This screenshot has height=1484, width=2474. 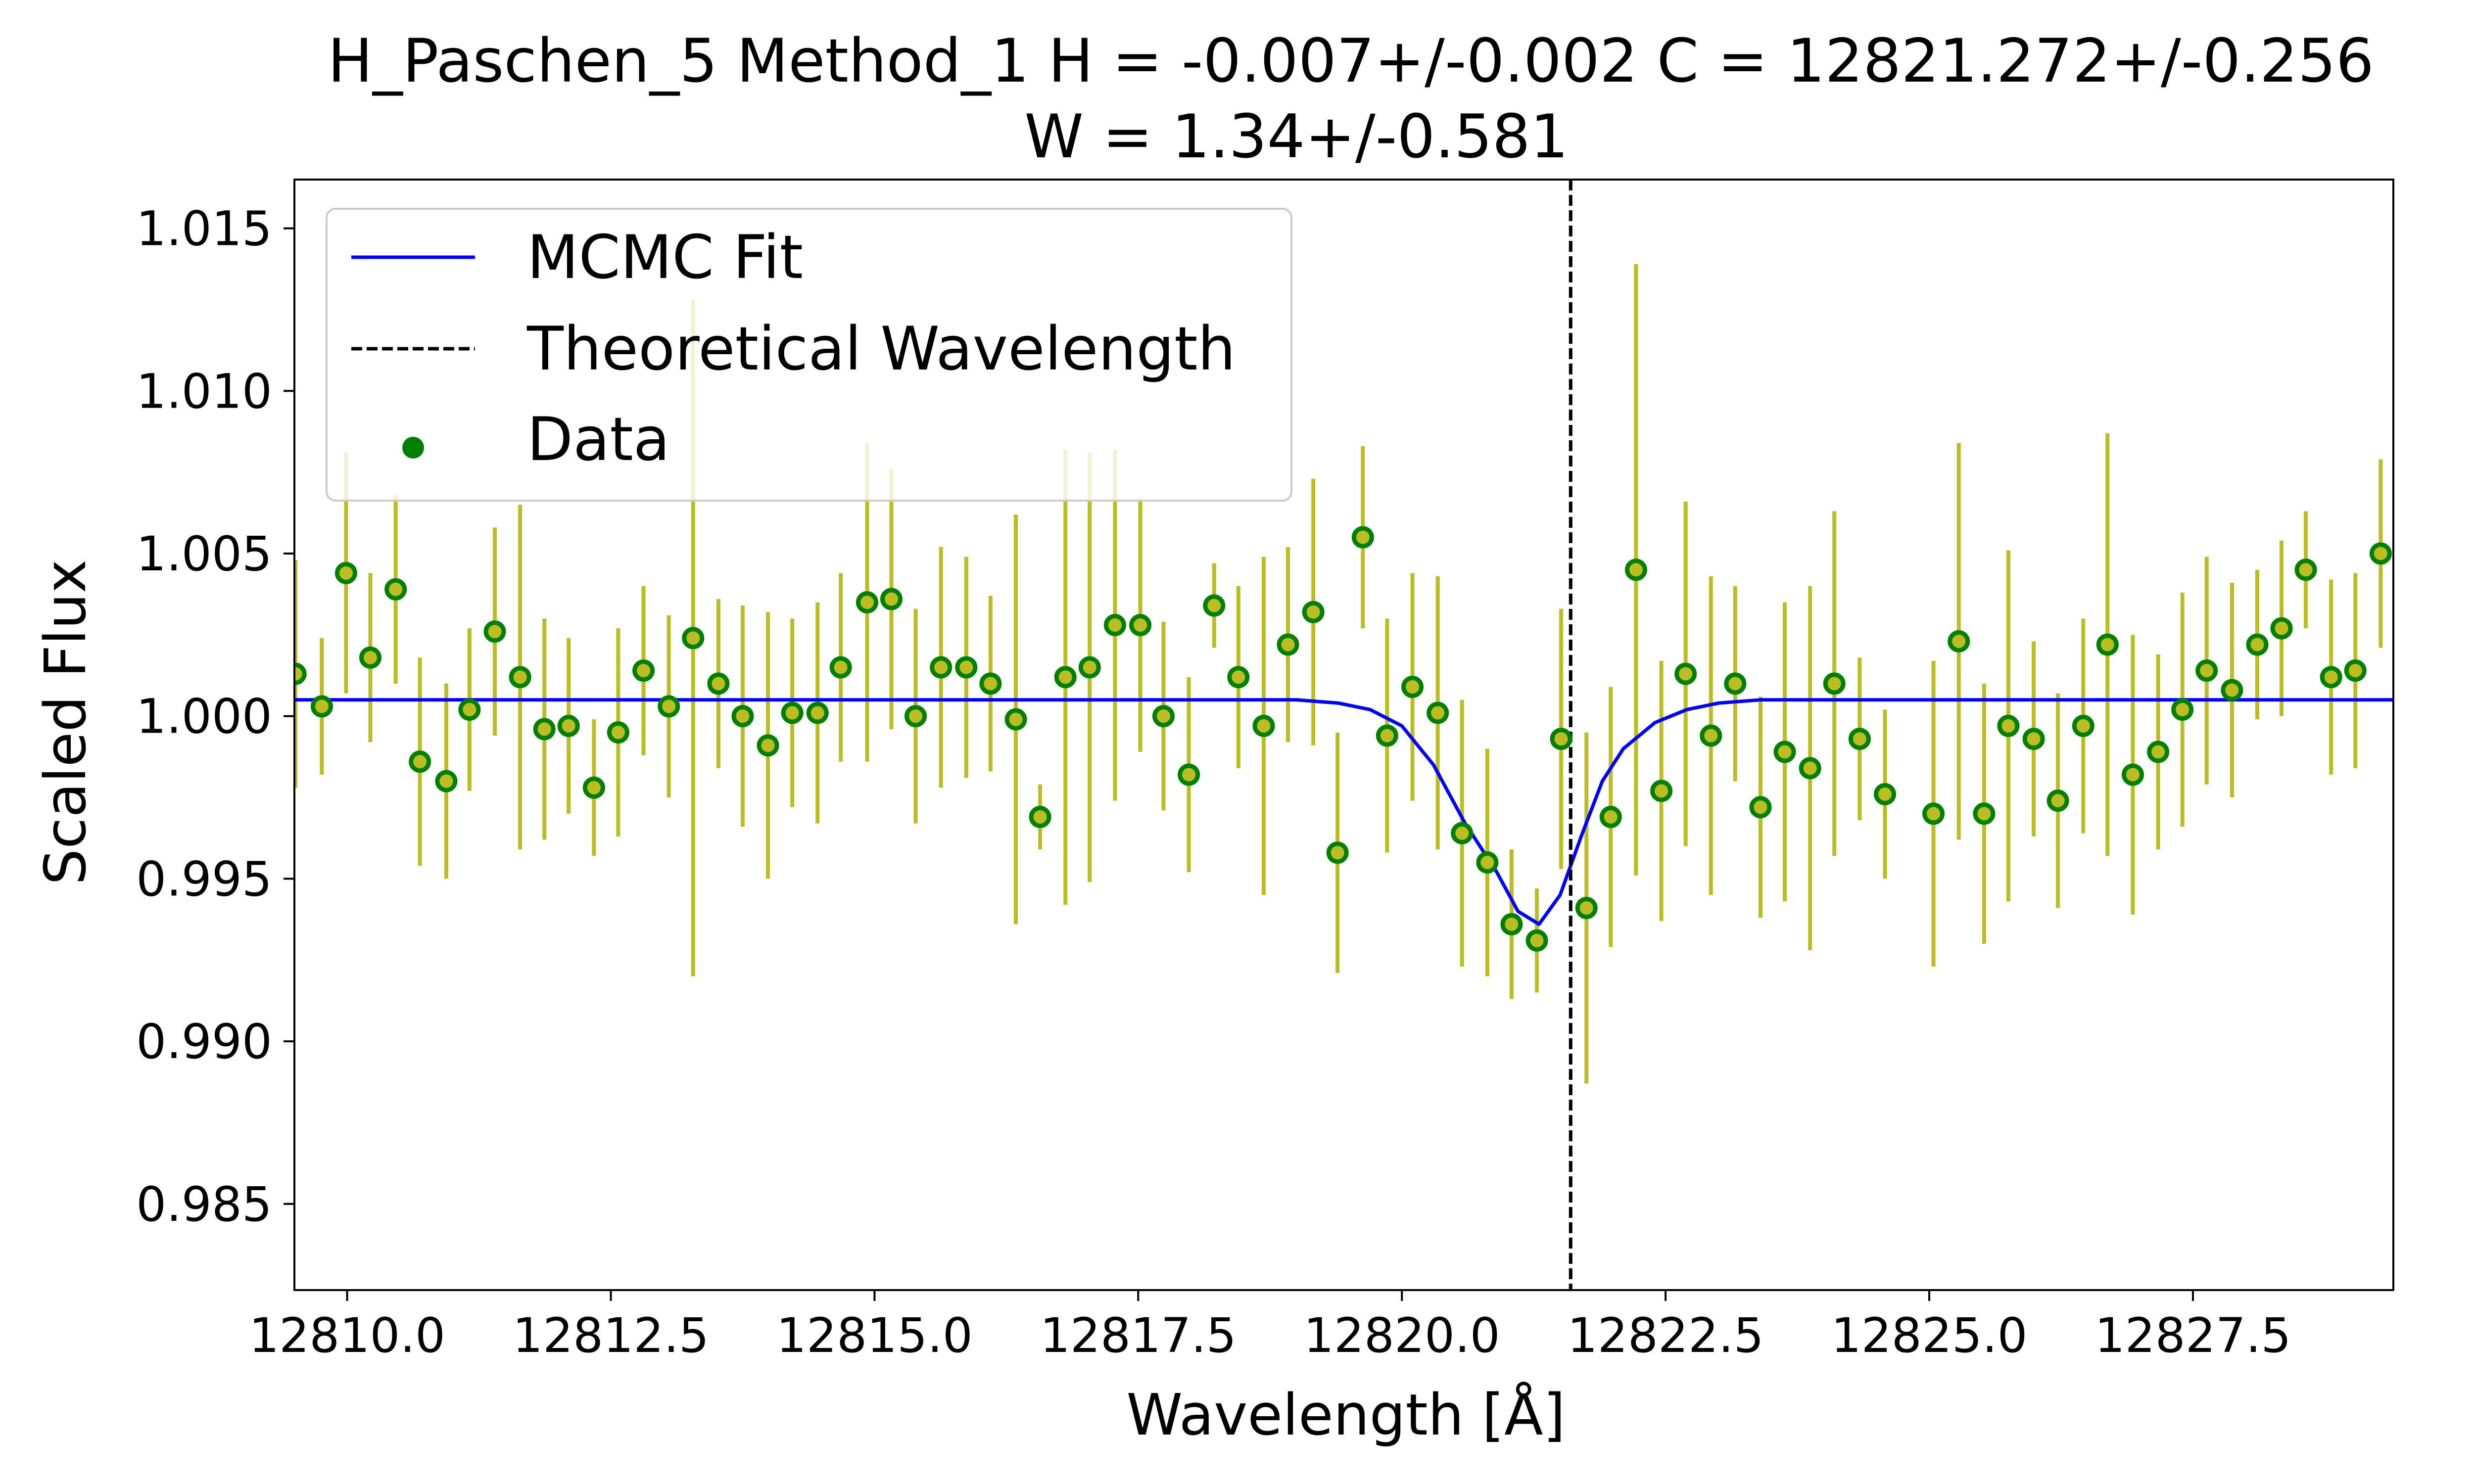 I want to click on y-tick-label: 1.005, so click(x=204, y=554).